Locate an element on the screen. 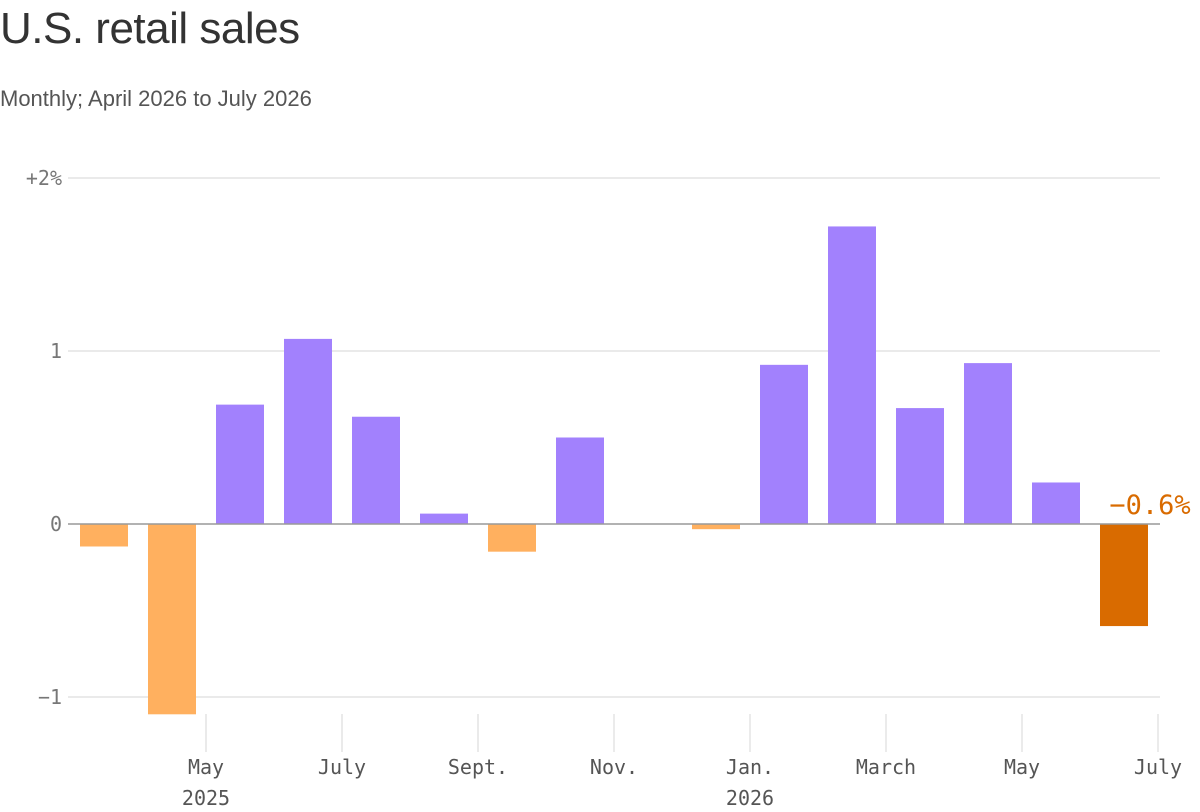 The height and width of the screenshot is (812, 1200). y-tick-label: 1 is located at coordinates (56, 351).